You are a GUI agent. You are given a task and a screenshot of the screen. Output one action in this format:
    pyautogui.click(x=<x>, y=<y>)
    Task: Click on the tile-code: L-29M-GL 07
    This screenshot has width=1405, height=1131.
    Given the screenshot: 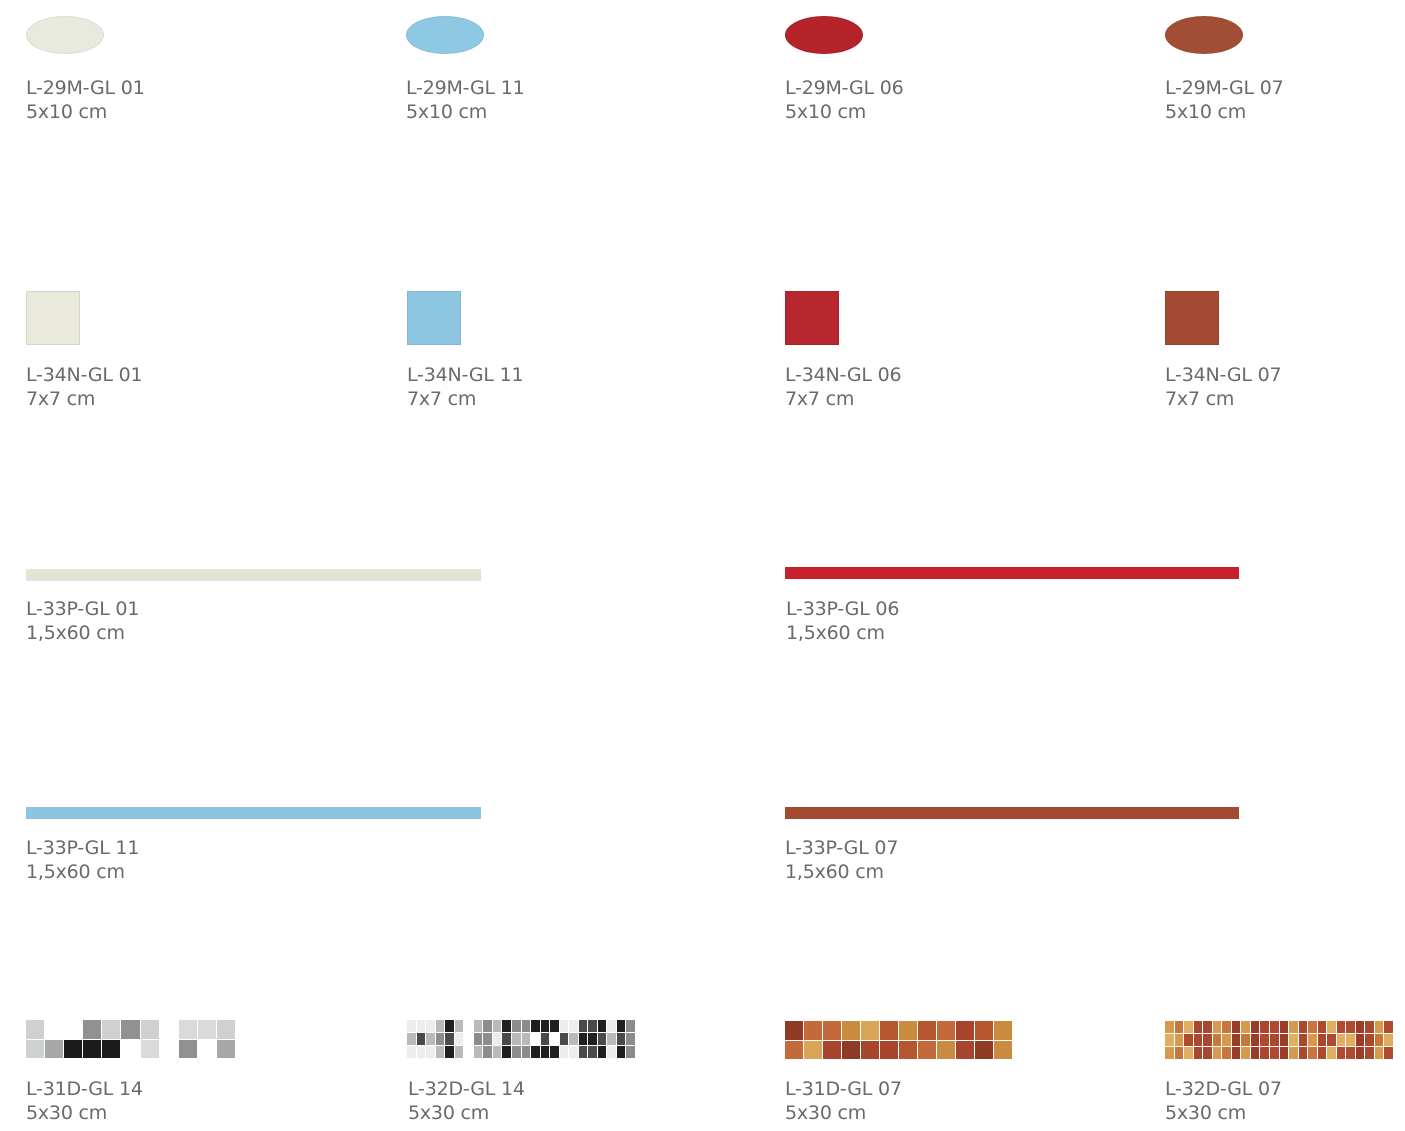 What is the action you would take?
    pyautogui.click(x=1224, y=88)
    